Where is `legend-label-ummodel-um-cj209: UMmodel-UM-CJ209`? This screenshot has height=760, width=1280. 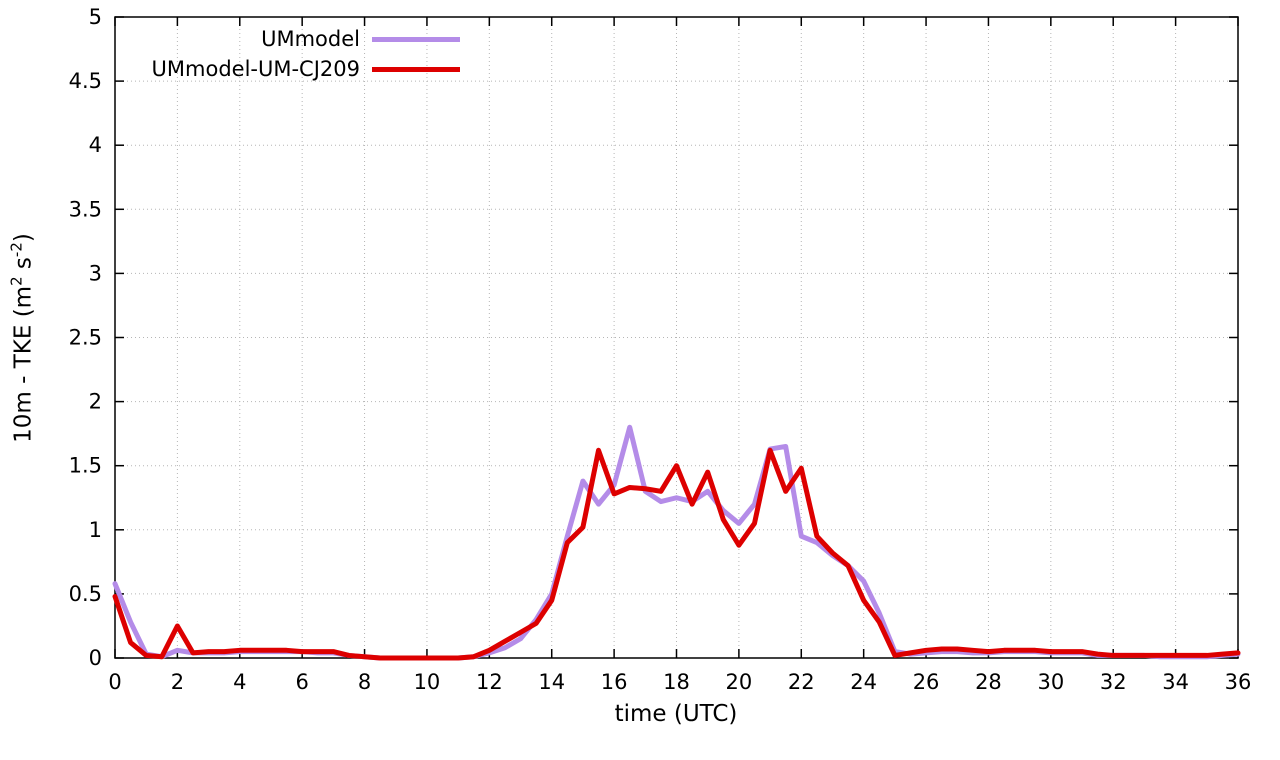 legend-label-ummodel-um-cj209: UMmodel-UM-CJ209 is located at coordinates (255, 69).